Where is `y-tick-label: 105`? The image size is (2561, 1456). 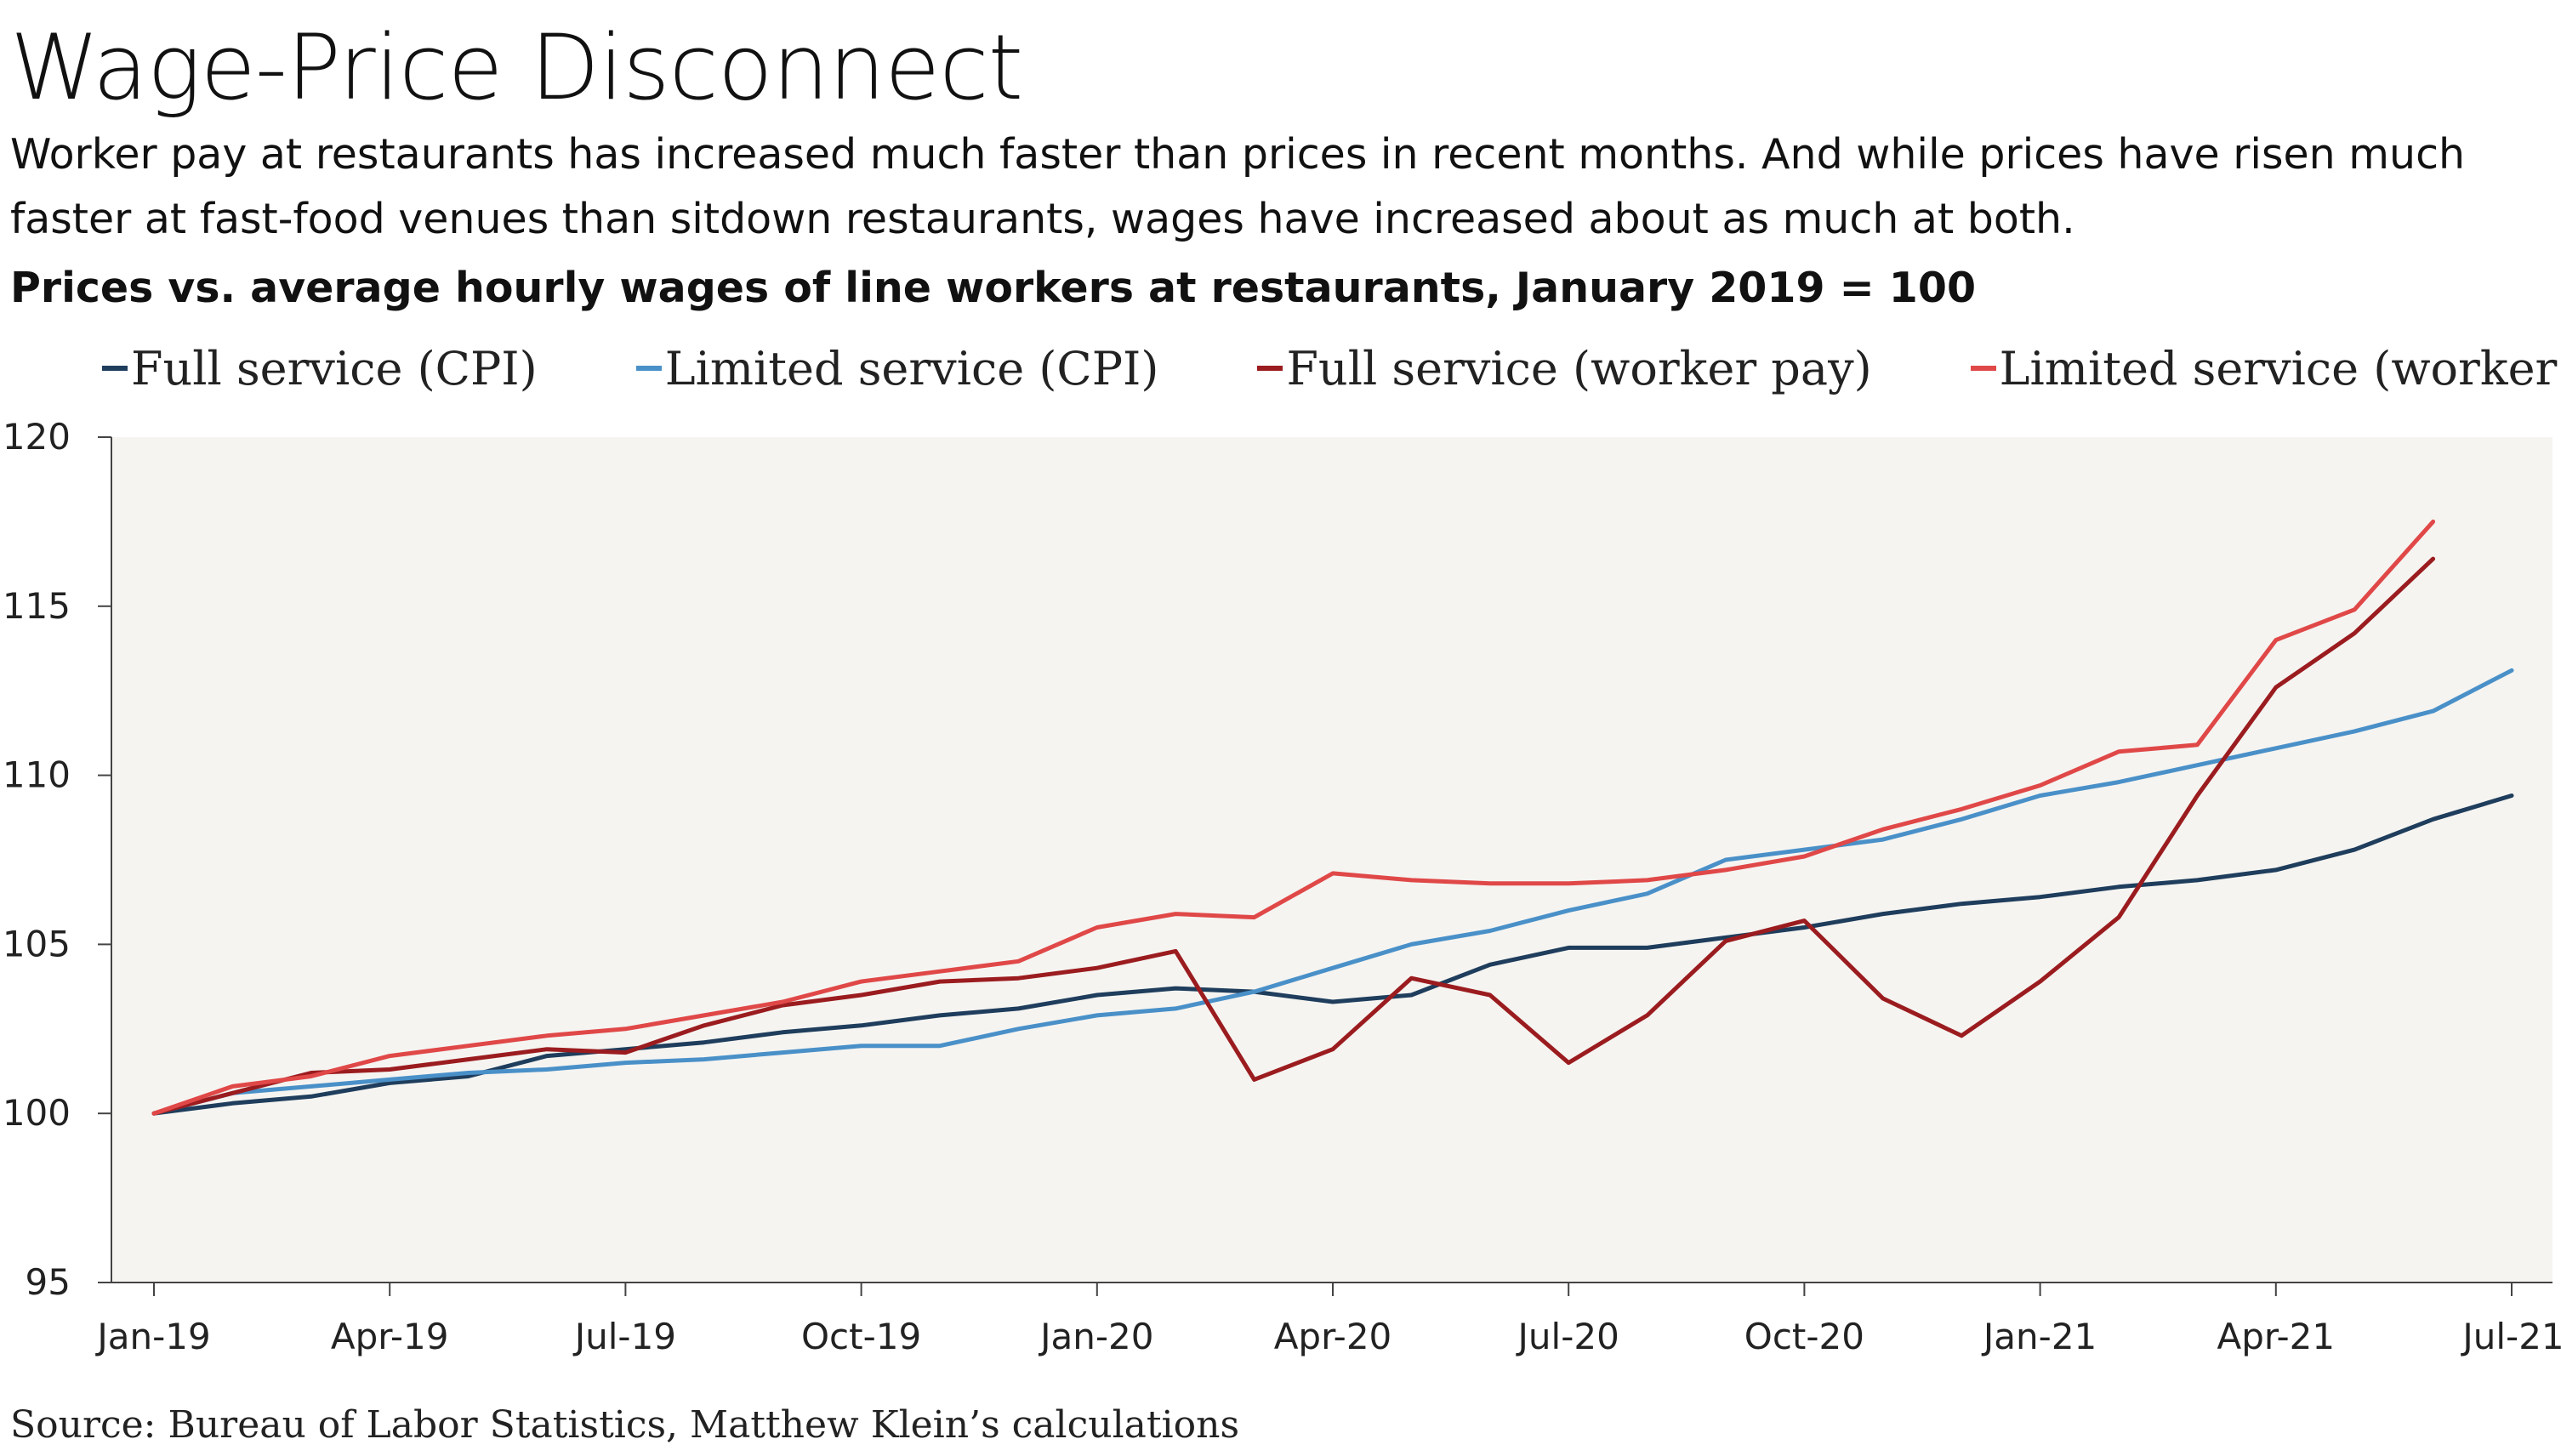 y-tick-label: 105 is located at coordinates (37, 943).